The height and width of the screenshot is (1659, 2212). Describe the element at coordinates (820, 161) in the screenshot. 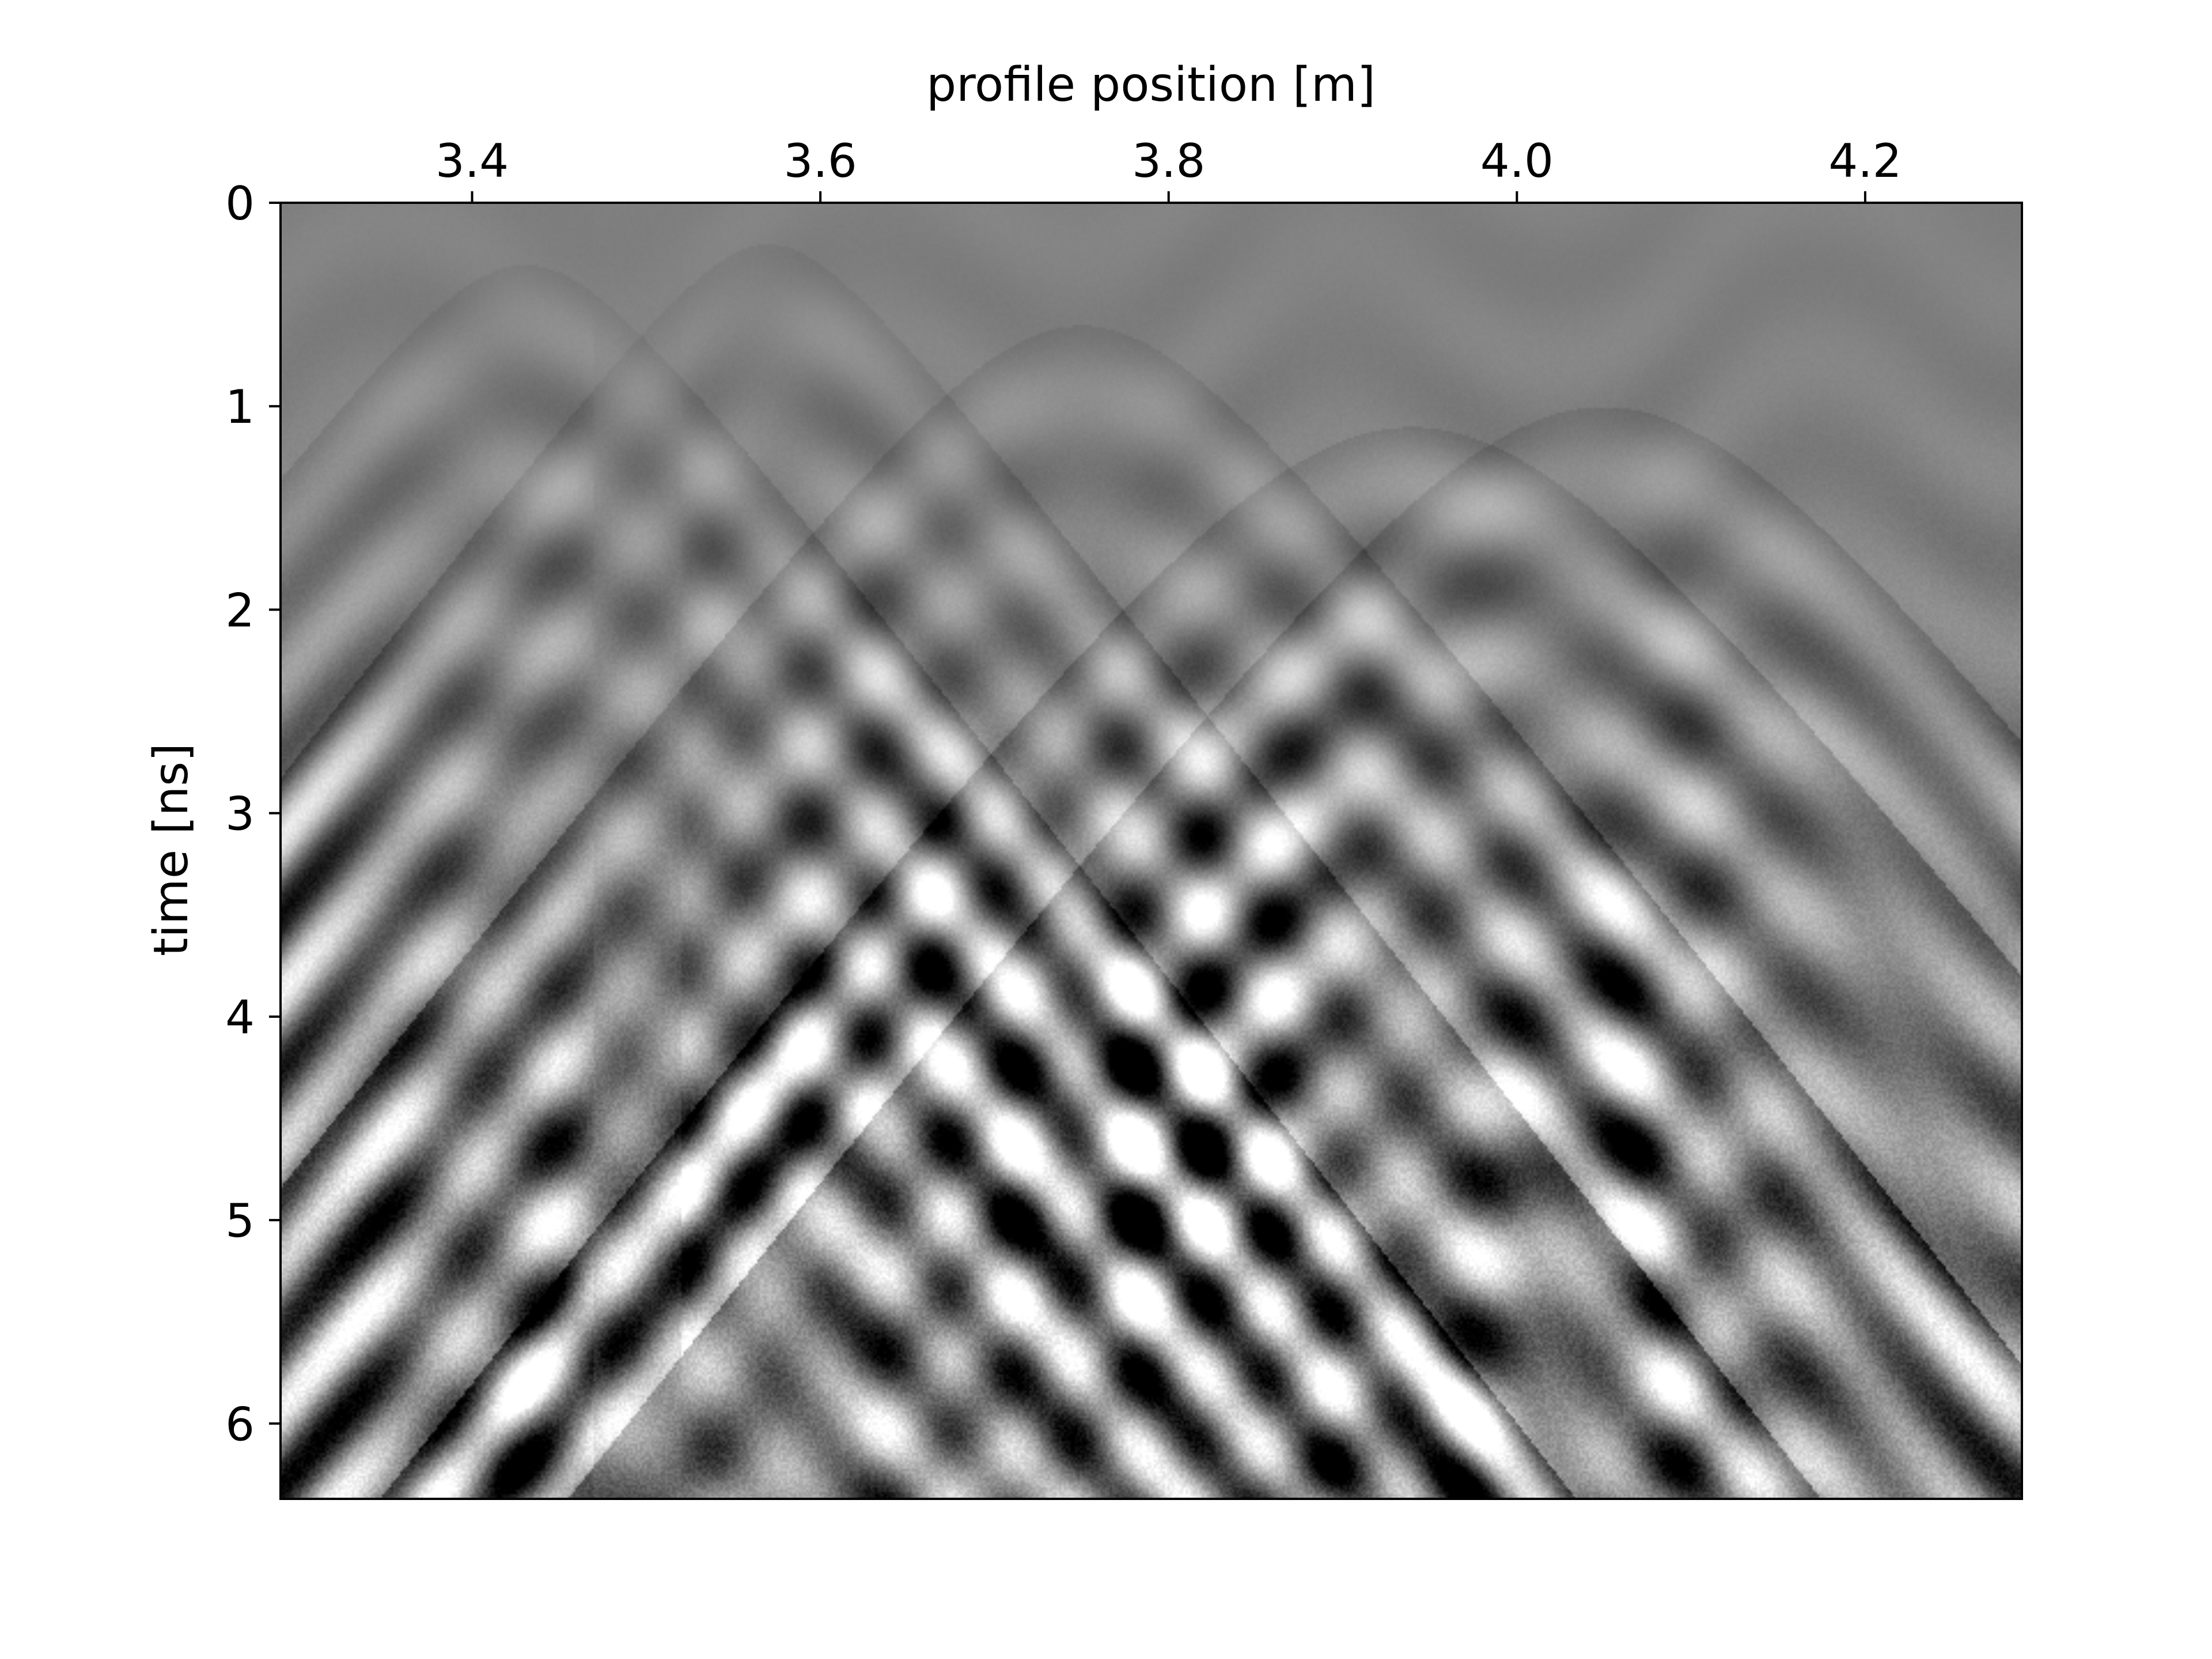

I see `x-tick-label: 3.6` at that location.